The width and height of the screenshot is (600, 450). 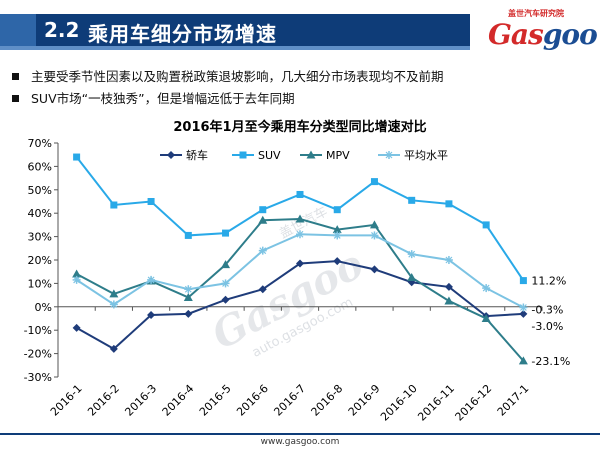 I want to click on x-tick-label: 2017-1, so click(x=513, y=400).